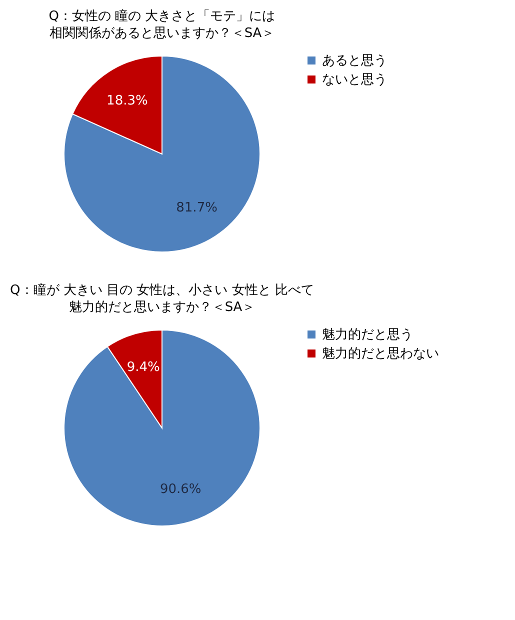  Describe the element at coordinates (380, 354) in the screenshot. I see `legend-label: 魅力的だと思わない` at that location.